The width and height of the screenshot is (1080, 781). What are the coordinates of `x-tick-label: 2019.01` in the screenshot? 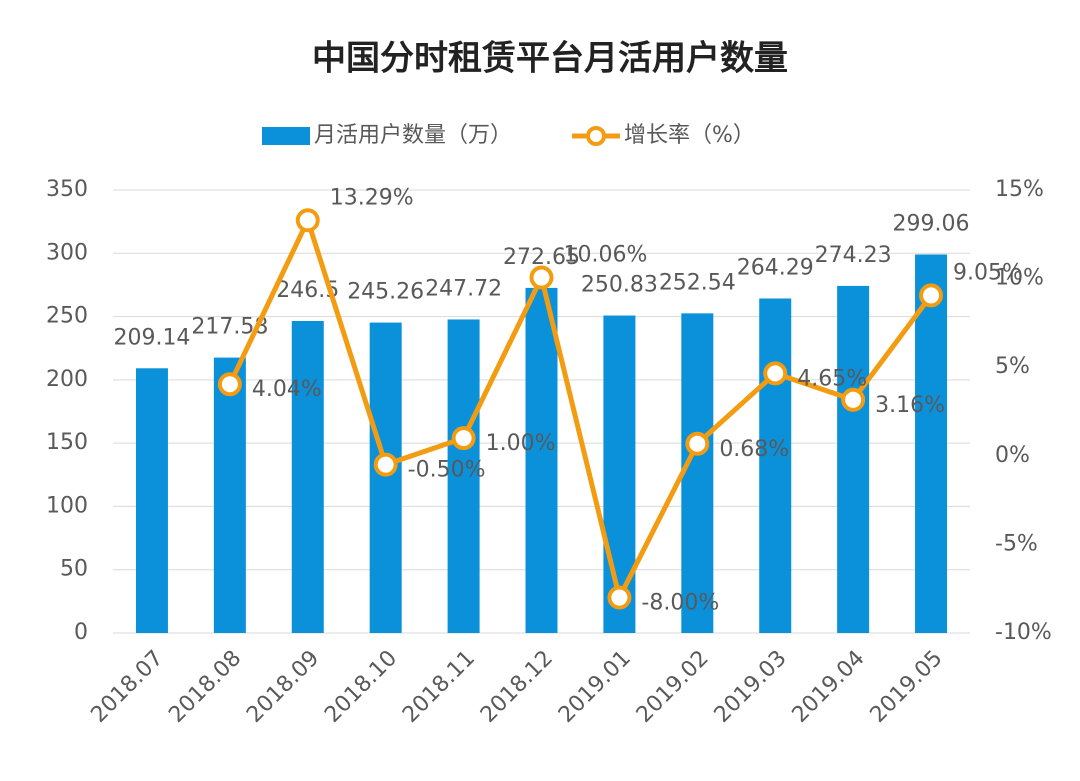 It's located at (595, 687).